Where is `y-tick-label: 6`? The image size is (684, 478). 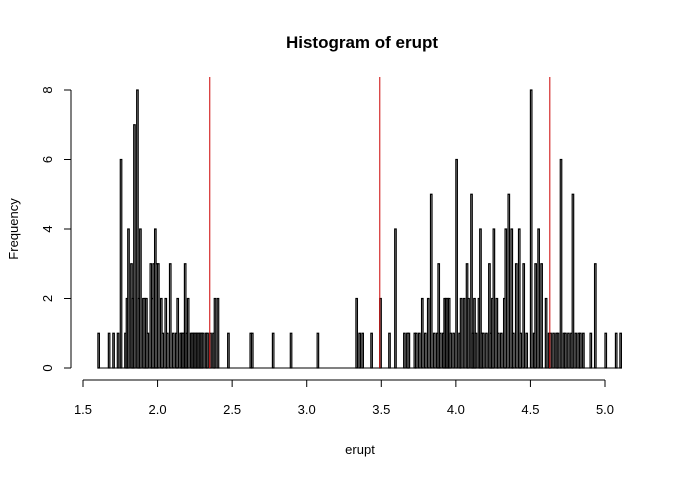
y-tick-label: 6 is located at coordinates (47, 159).